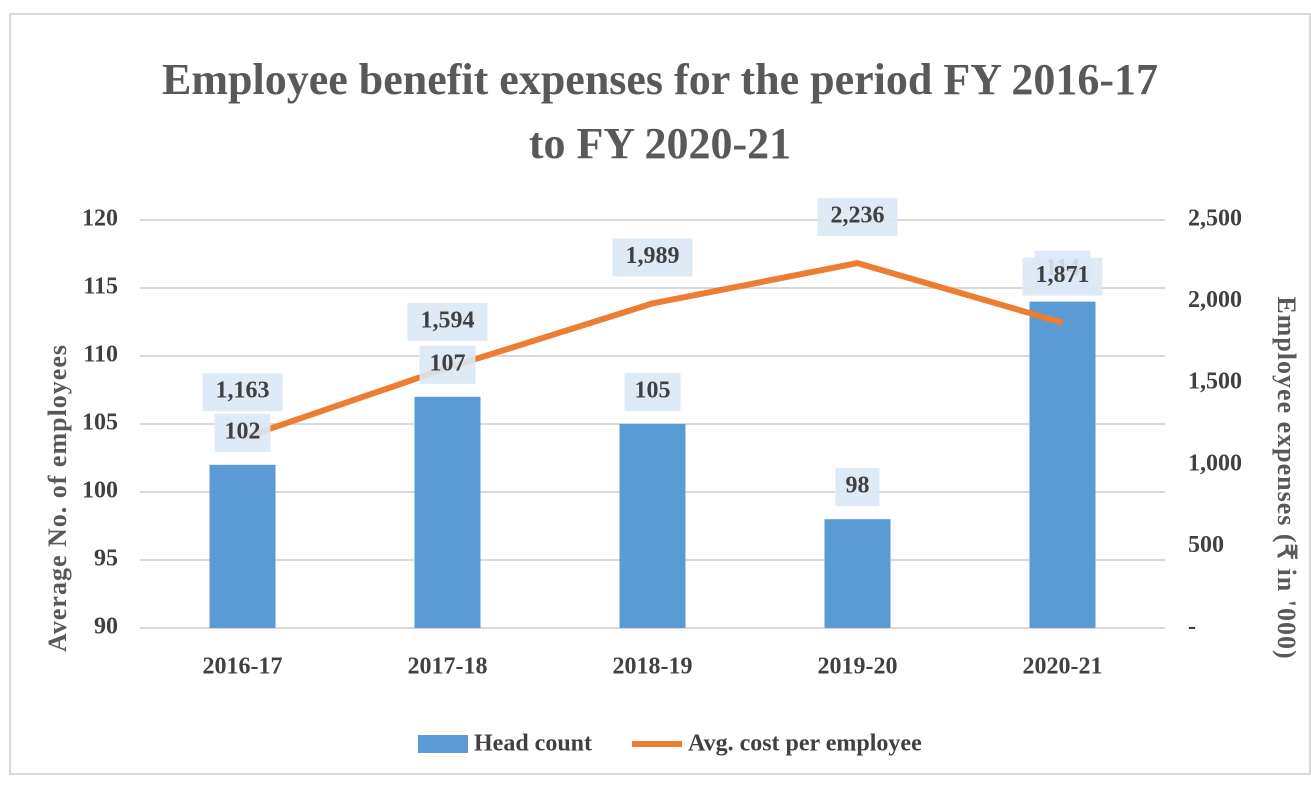 This screenshot has height=794, width=1311. I want to click on y2-tick-label: 2,500, so click(1215, 219).